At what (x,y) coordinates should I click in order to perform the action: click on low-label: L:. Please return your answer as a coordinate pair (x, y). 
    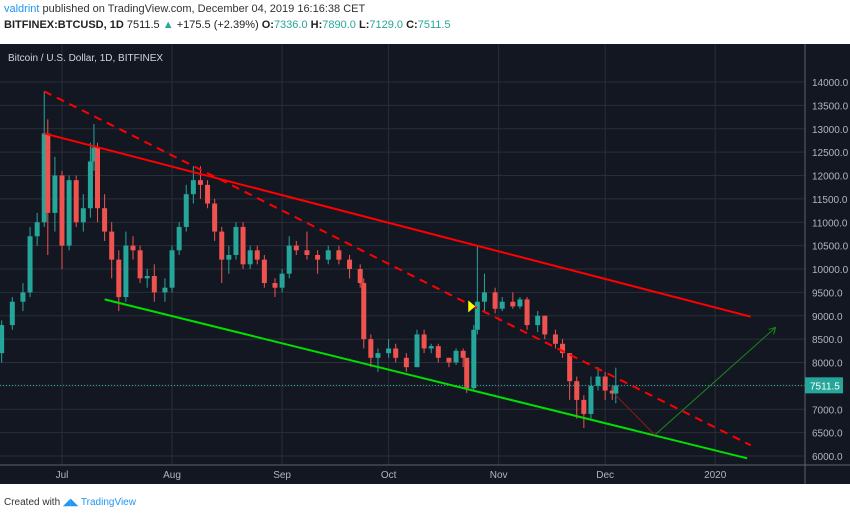
    Looking at the image, I should click on (364, 25).